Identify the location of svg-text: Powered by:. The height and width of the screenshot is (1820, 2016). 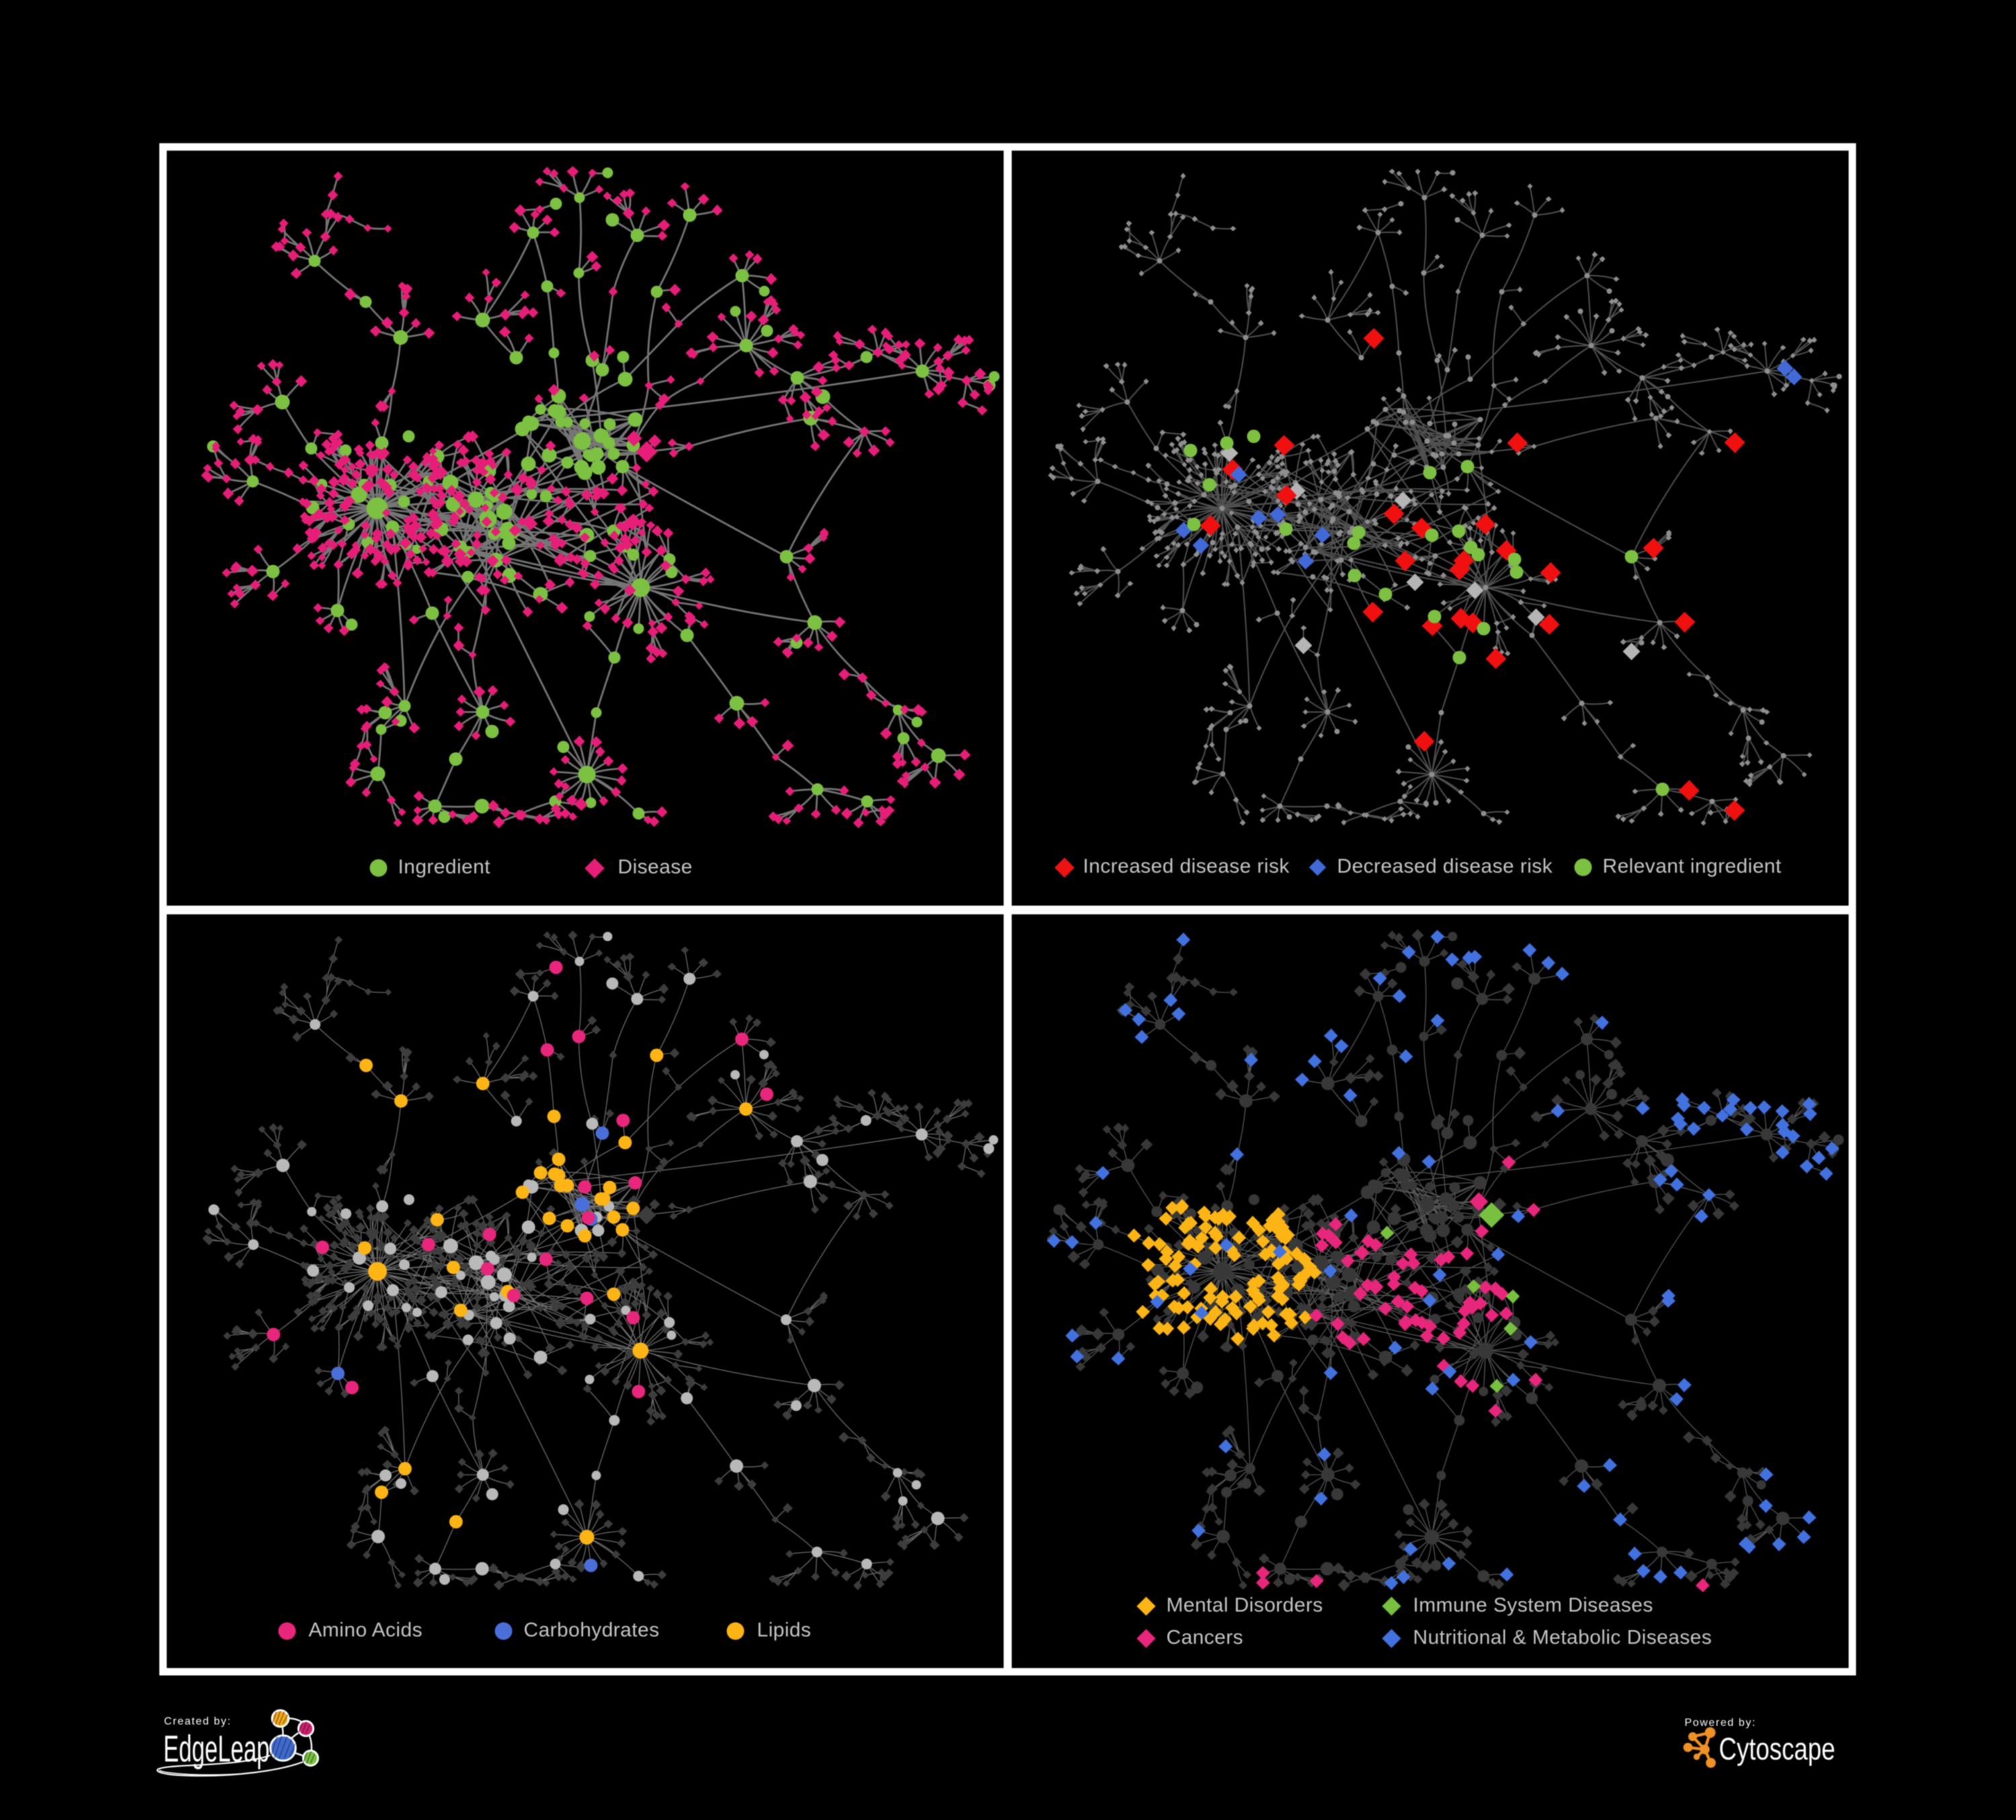
(1721, 1723).